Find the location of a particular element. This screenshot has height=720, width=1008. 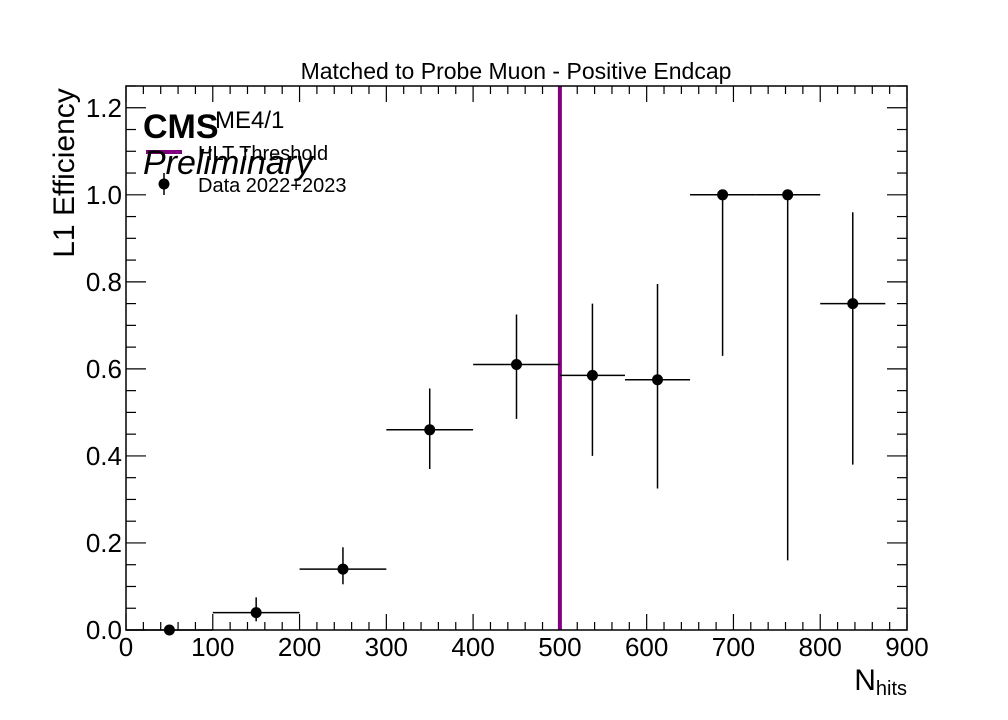

y-tick-label: 0.4 is located at coordinates (104, 456).